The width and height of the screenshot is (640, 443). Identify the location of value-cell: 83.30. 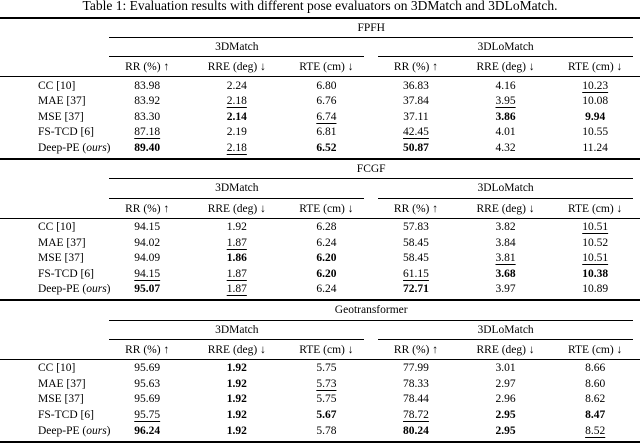
(147, 118).